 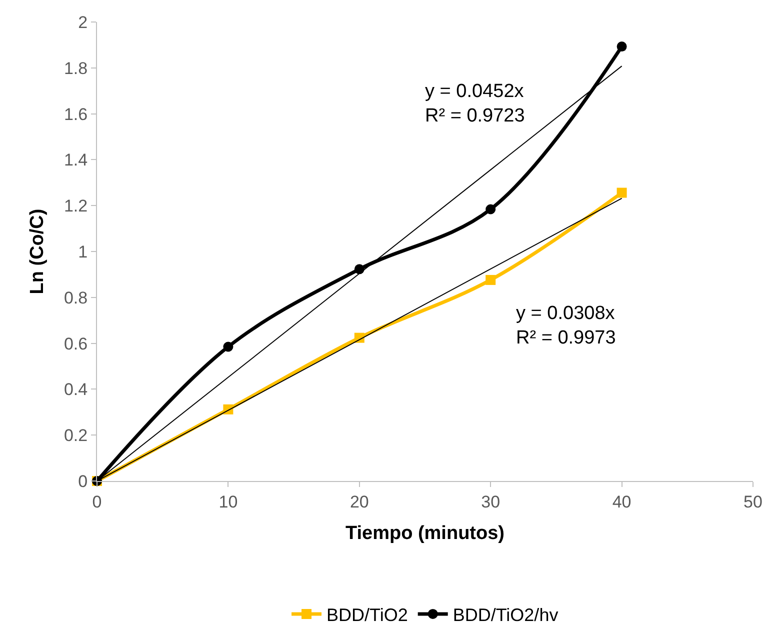 What do you see at coordinates (37, 251) in the screenshot?
I see `y-axis-title: Ln (Co/C)` at bounding box center [37, 251].